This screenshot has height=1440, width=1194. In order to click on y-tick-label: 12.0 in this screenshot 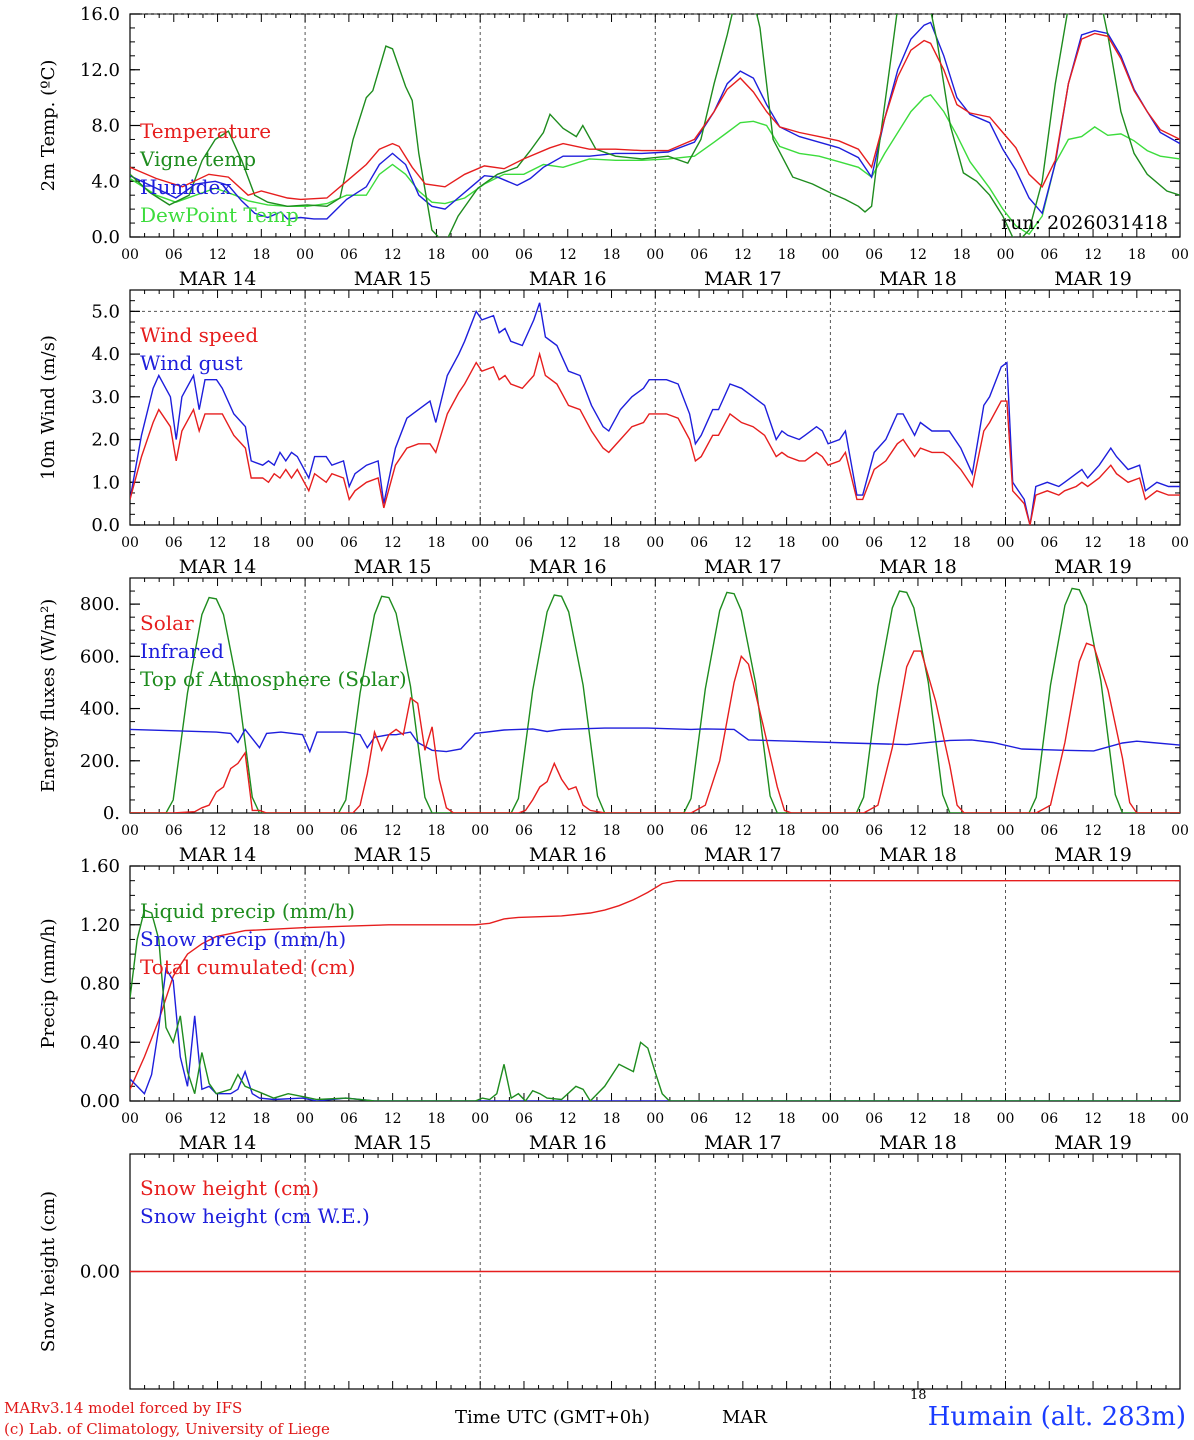, I will do `click(100, 70)`.